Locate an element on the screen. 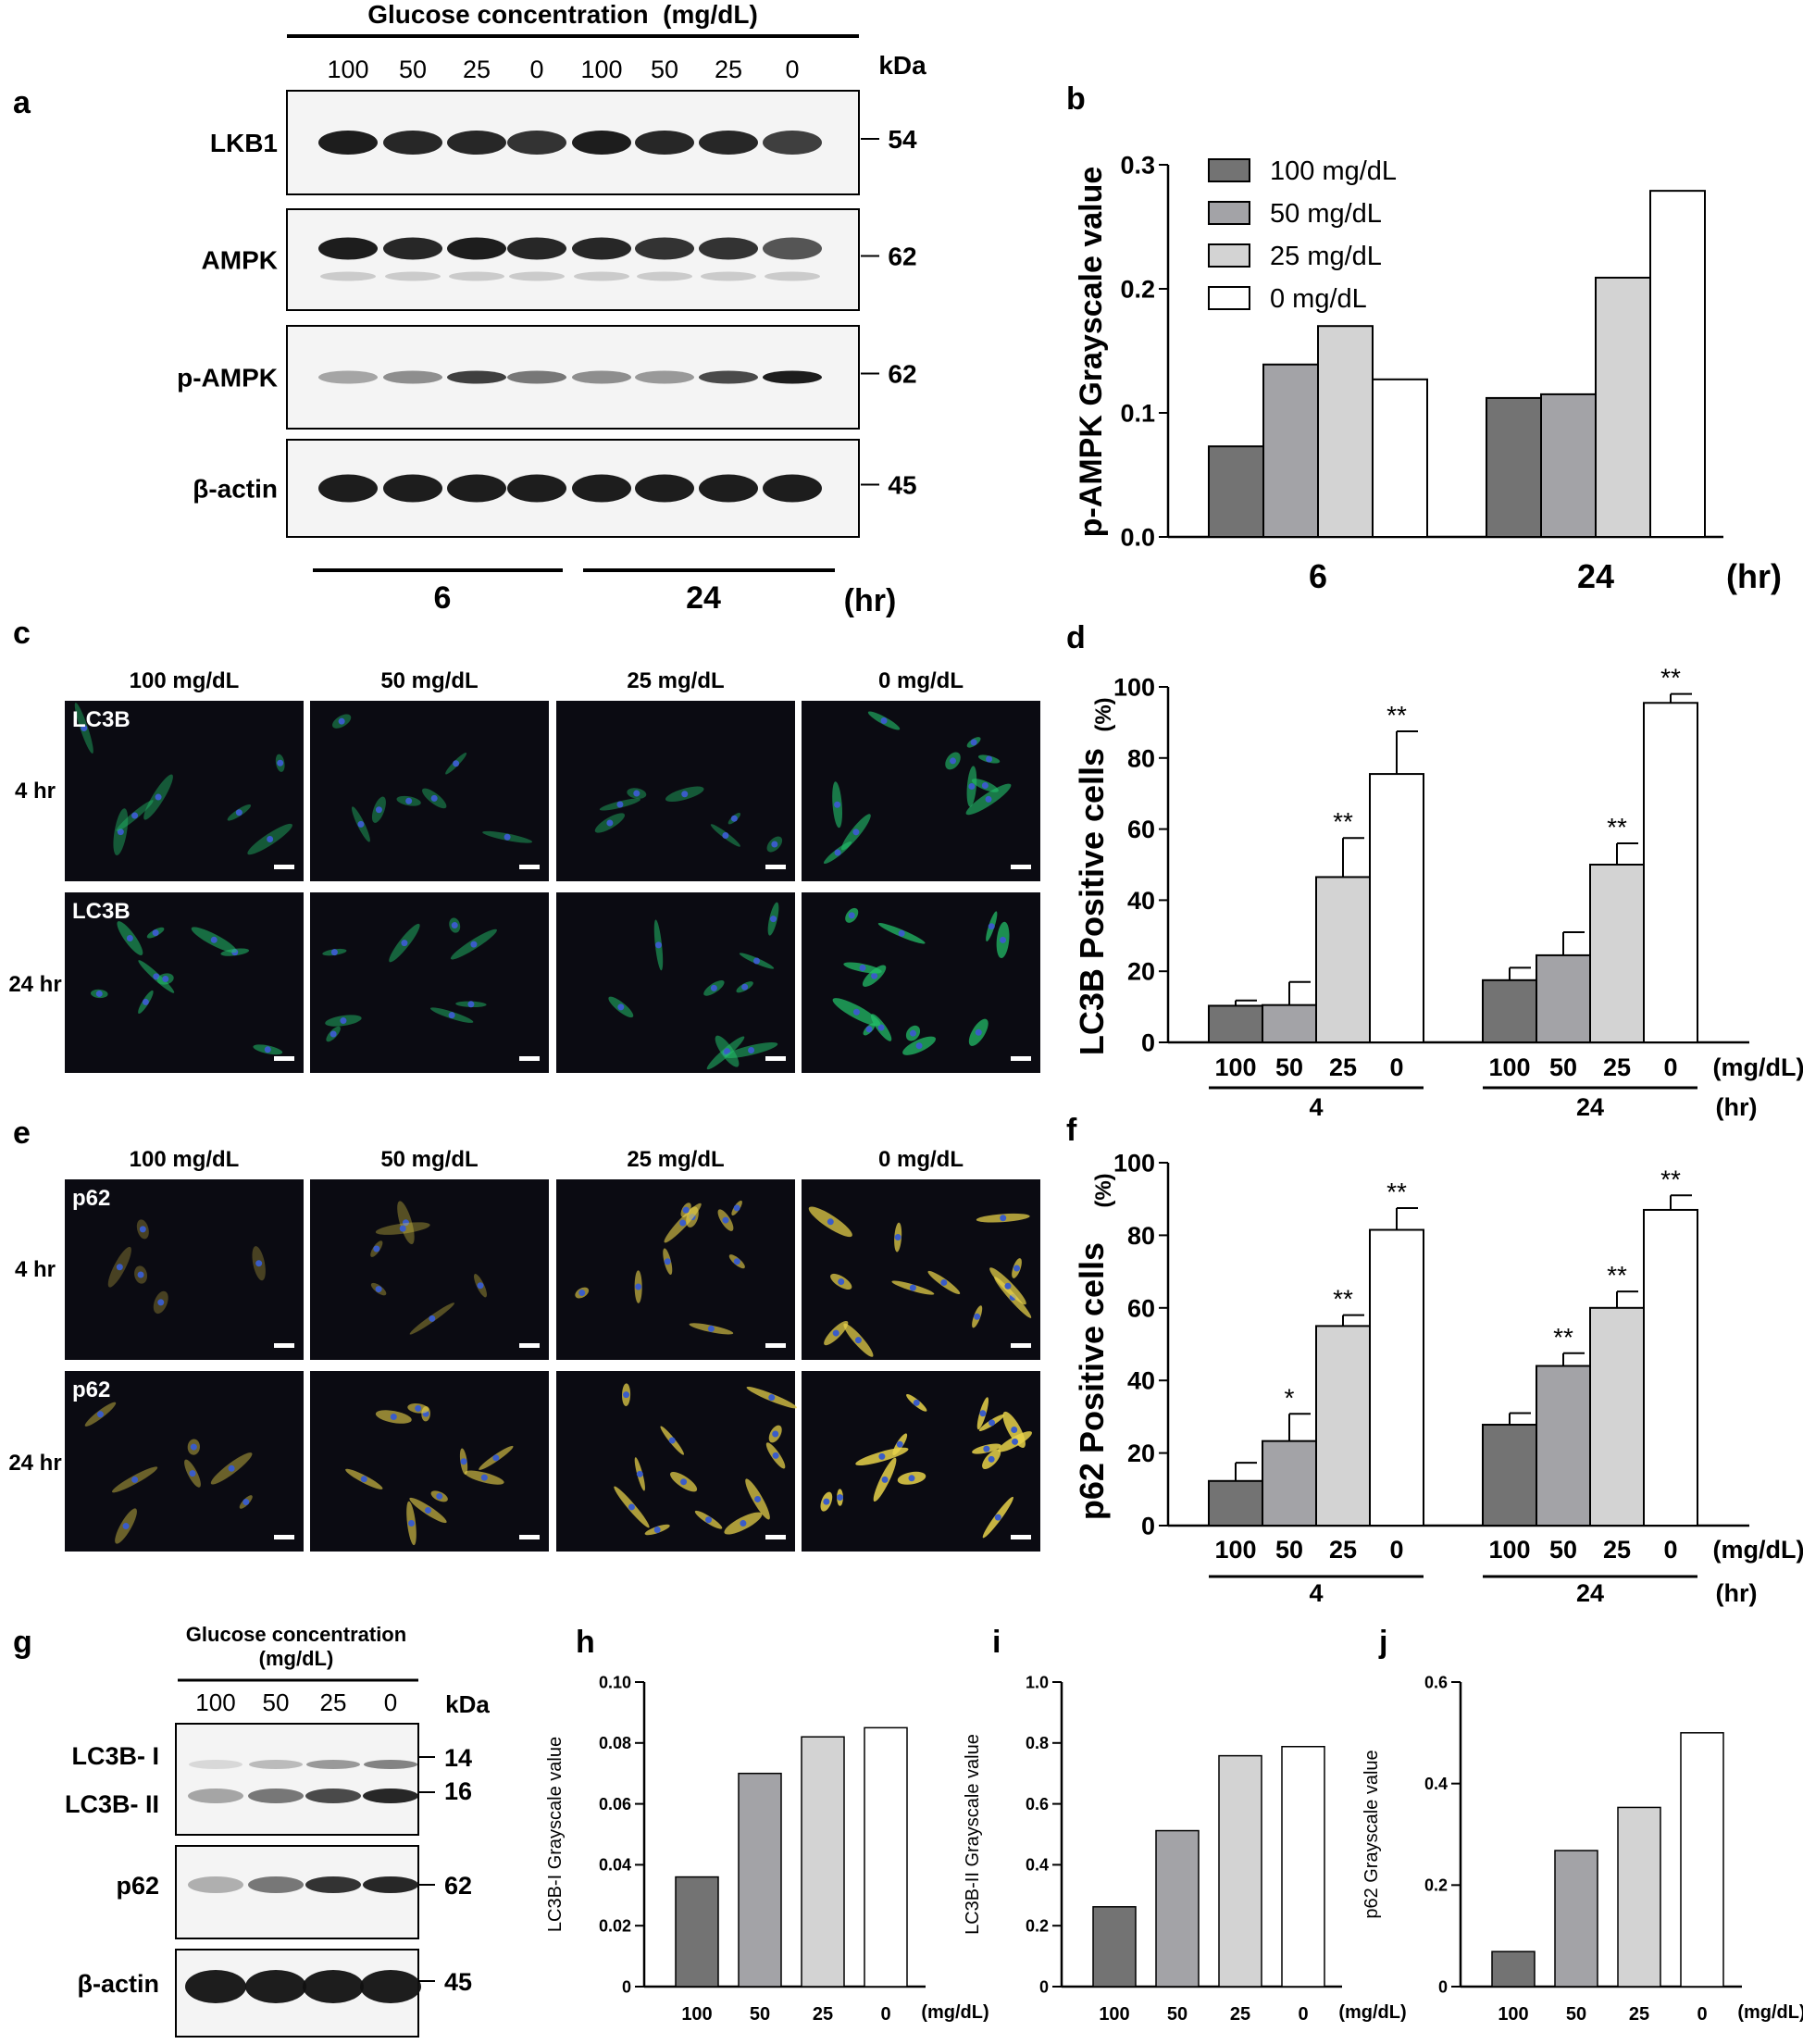  d-sig-0-3: ** is located at coordinates (1396, 715).